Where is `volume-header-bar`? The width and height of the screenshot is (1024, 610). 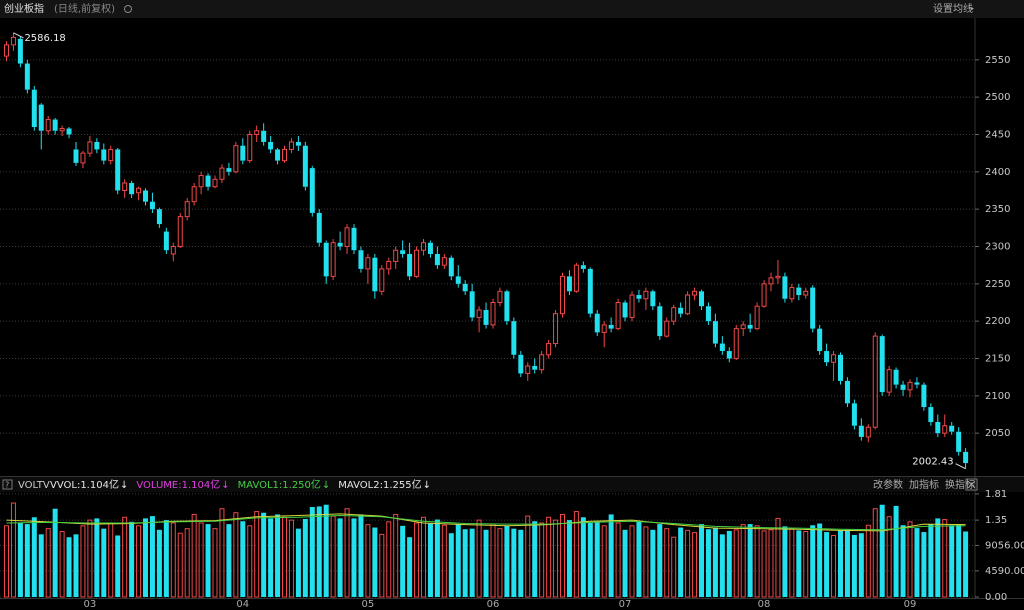 volume-header-bar is located at coordinates (512, 484).